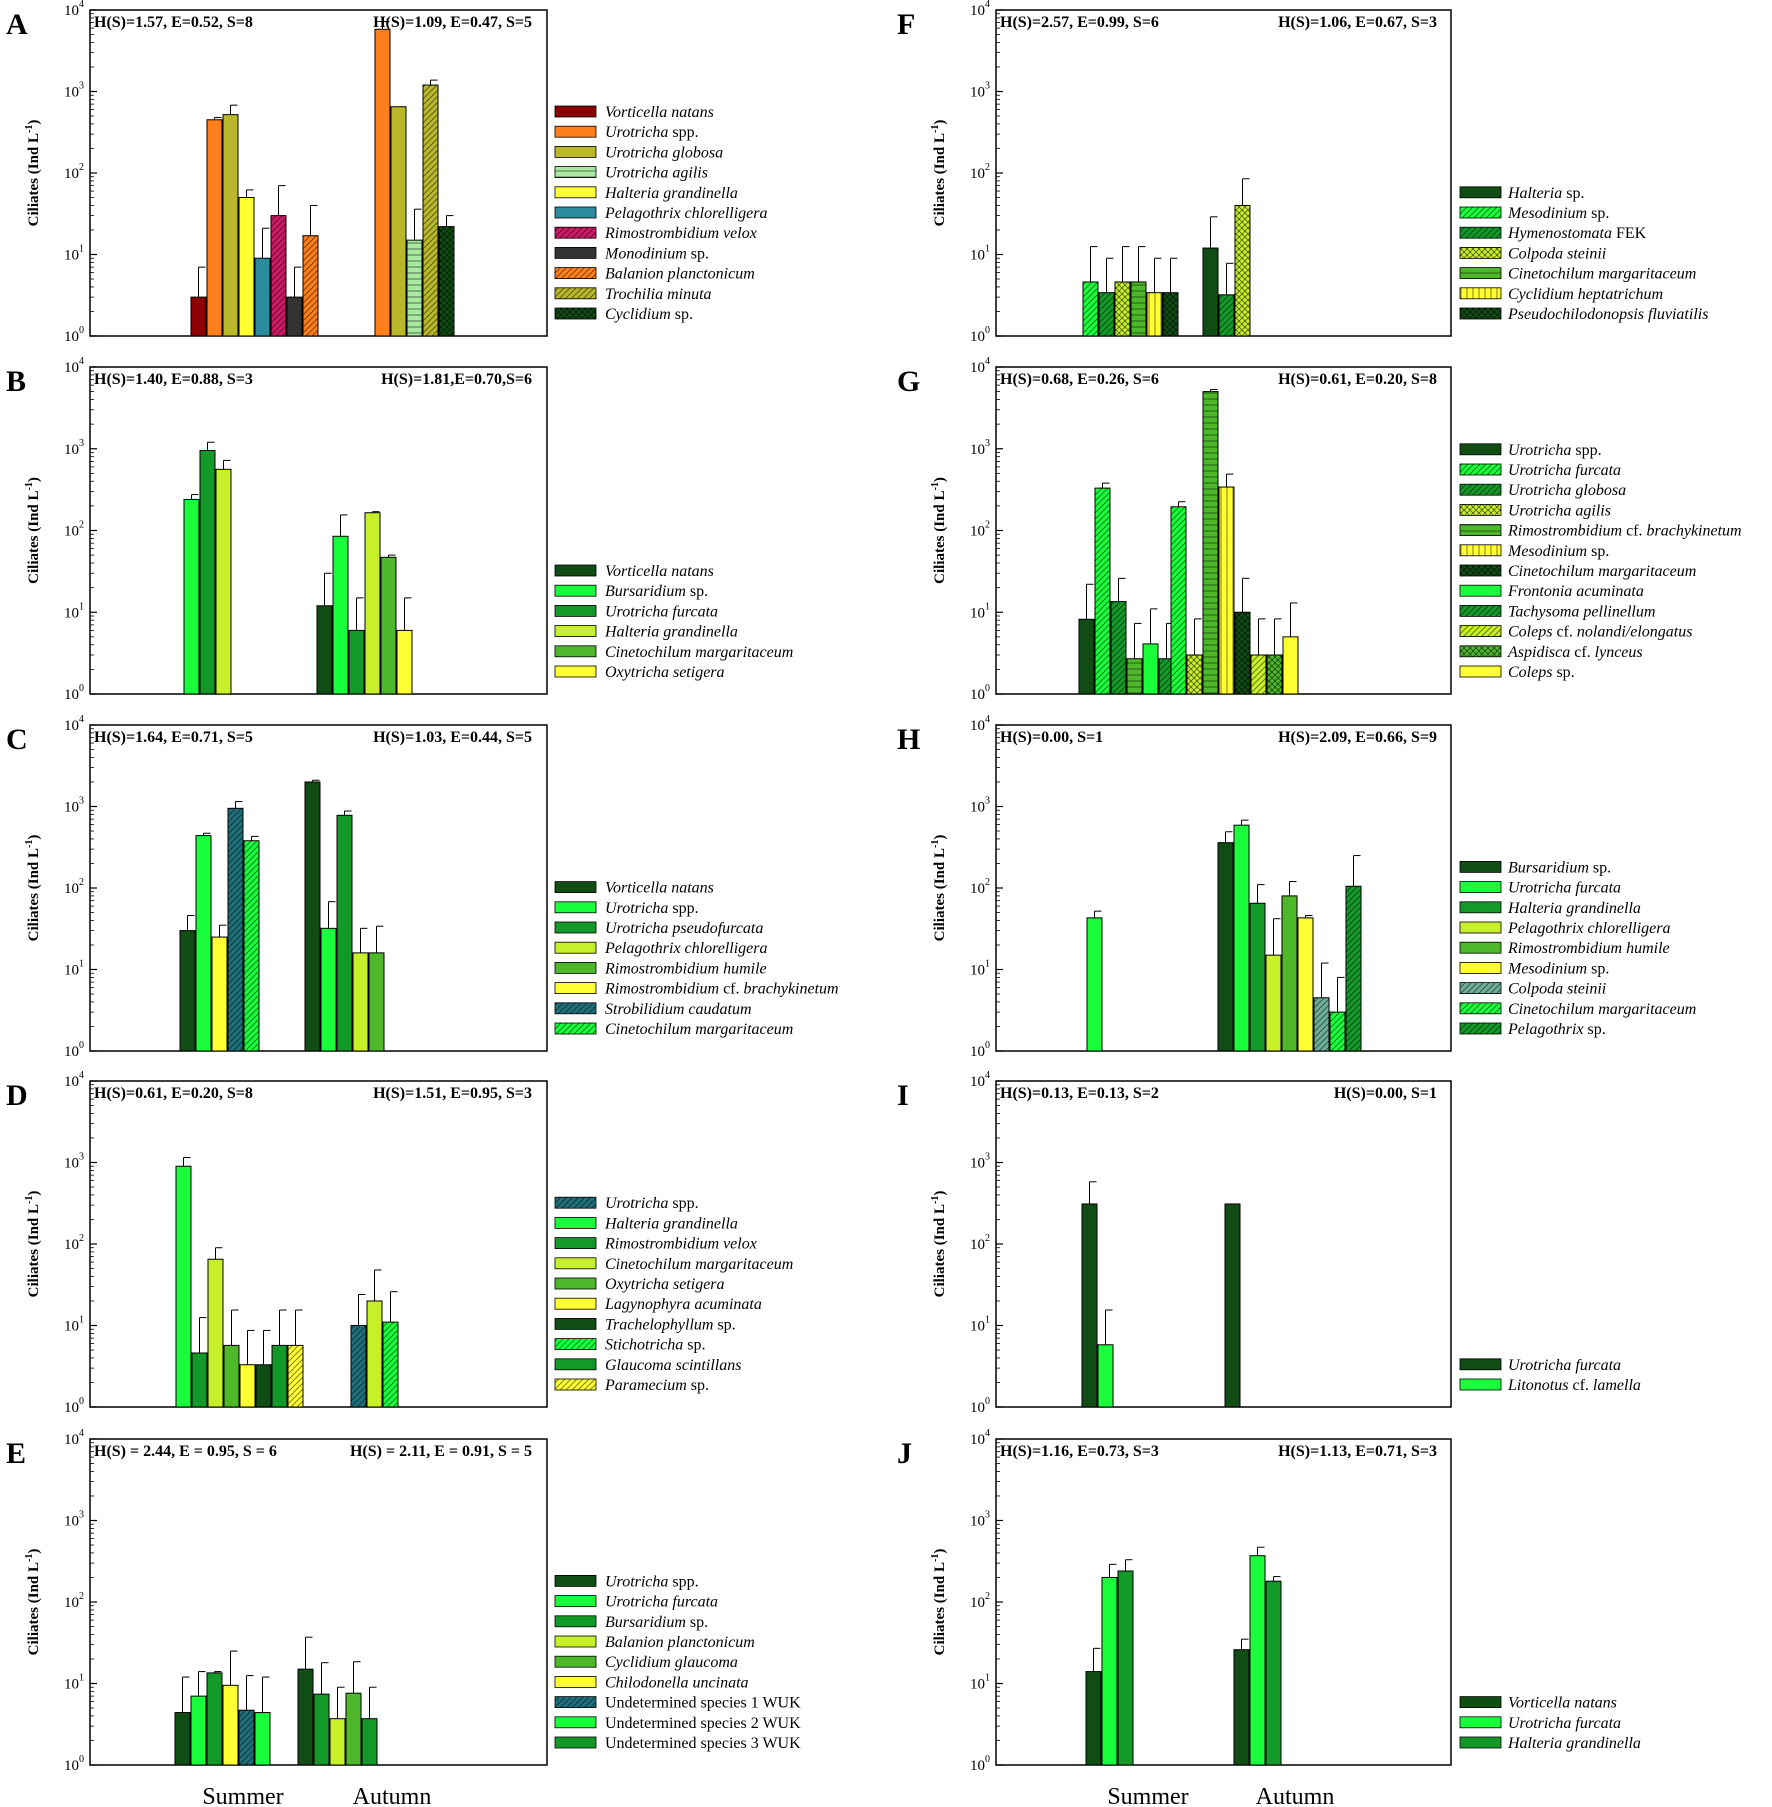  What do you see at coordinates (1564, 470) in the screenshot?
I see `legend-label: Urotricha furcata` at bounding box center [1564, 470].